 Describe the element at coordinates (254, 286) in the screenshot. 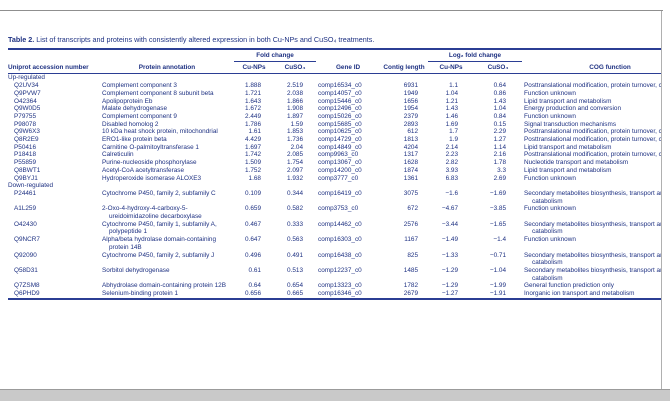

I see `cell-fc-cunps: 0.64` at that location.